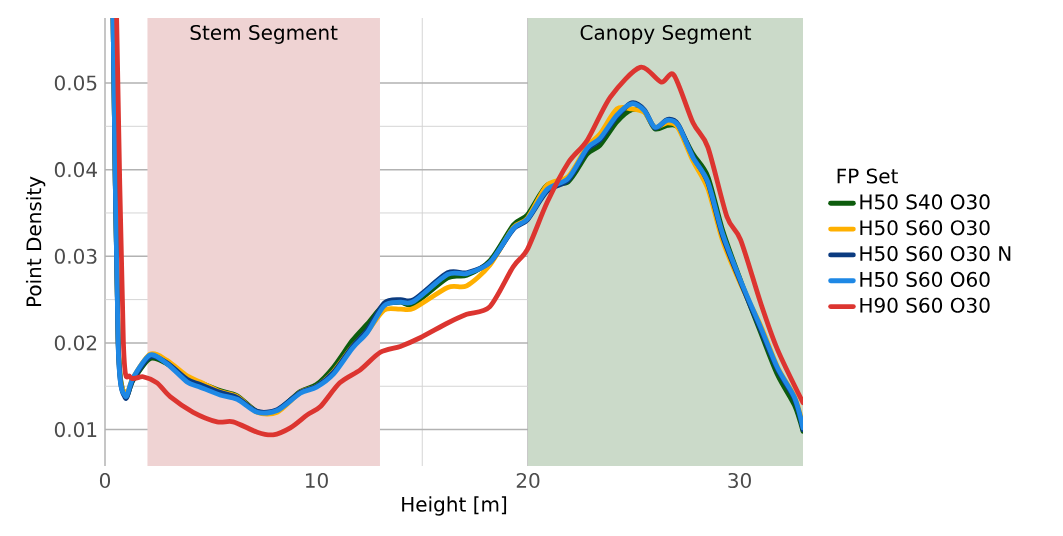 This screenshot has height=536, width=1063. What do you see at coordinates (264, 34) in the screenshot?
I see `band-label: Stem Segment` at bounding box center [264, 34].